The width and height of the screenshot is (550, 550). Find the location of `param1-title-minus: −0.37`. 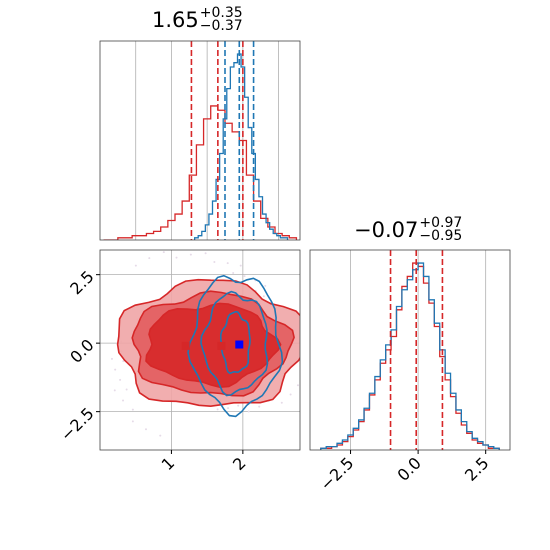

param1-title-minus: −0.37 is located at coordinates (221, 25).